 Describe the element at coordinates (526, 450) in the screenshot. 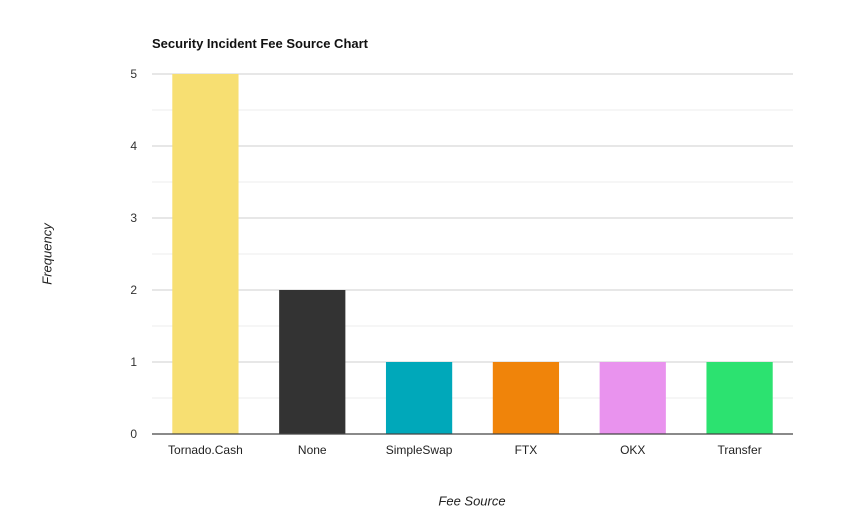

I see `x-tick-label: FTX` at that location.